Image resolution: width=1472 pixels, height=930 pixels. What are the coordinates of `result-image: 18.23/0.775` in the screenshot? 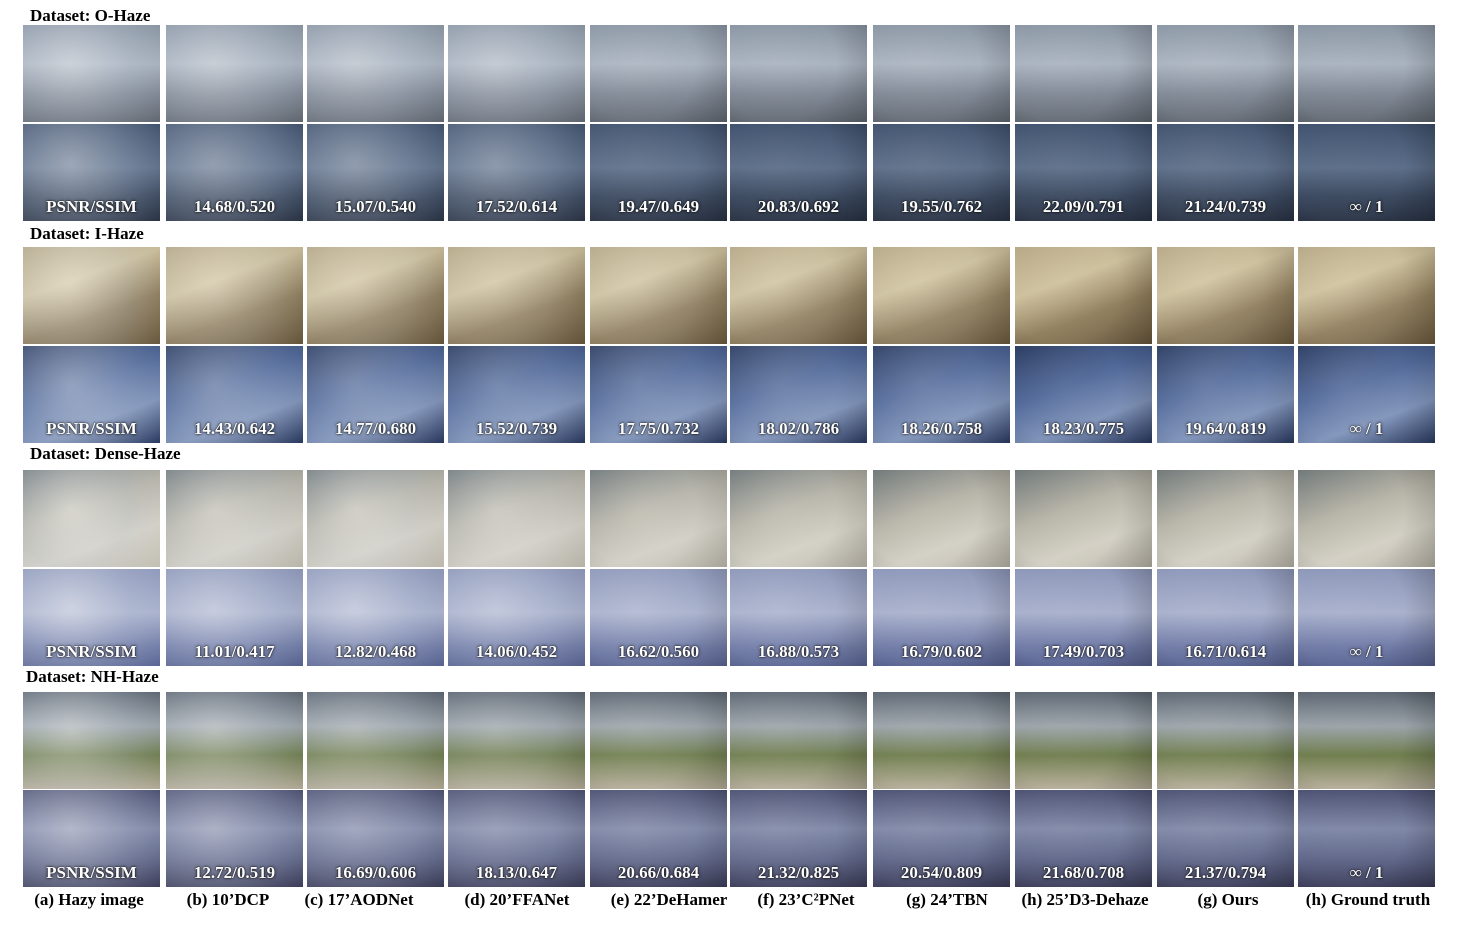 It's located at (1083, 394).